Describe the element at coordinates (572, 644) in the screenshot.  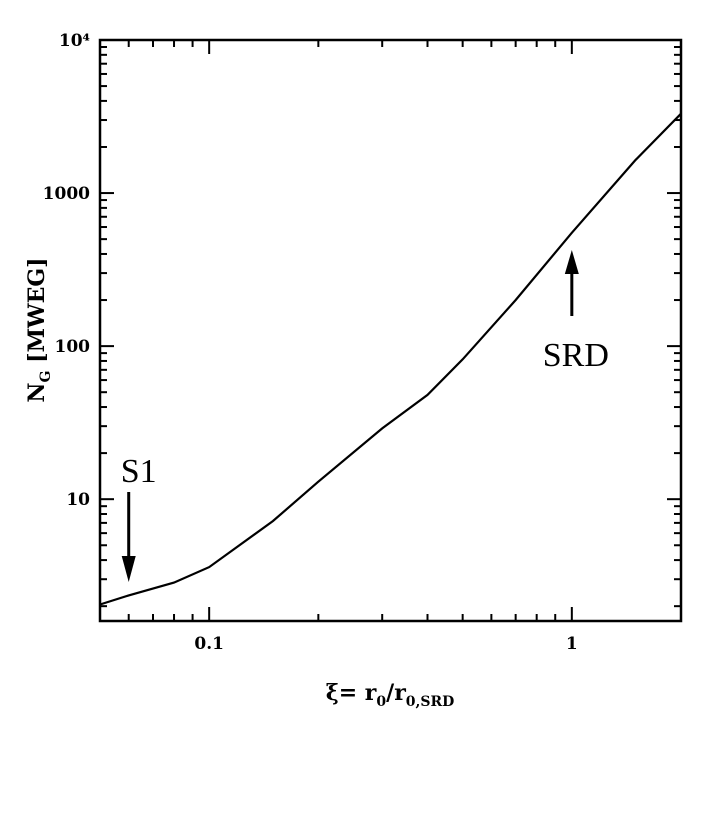
I see `x-tick-label: 1` at that location.